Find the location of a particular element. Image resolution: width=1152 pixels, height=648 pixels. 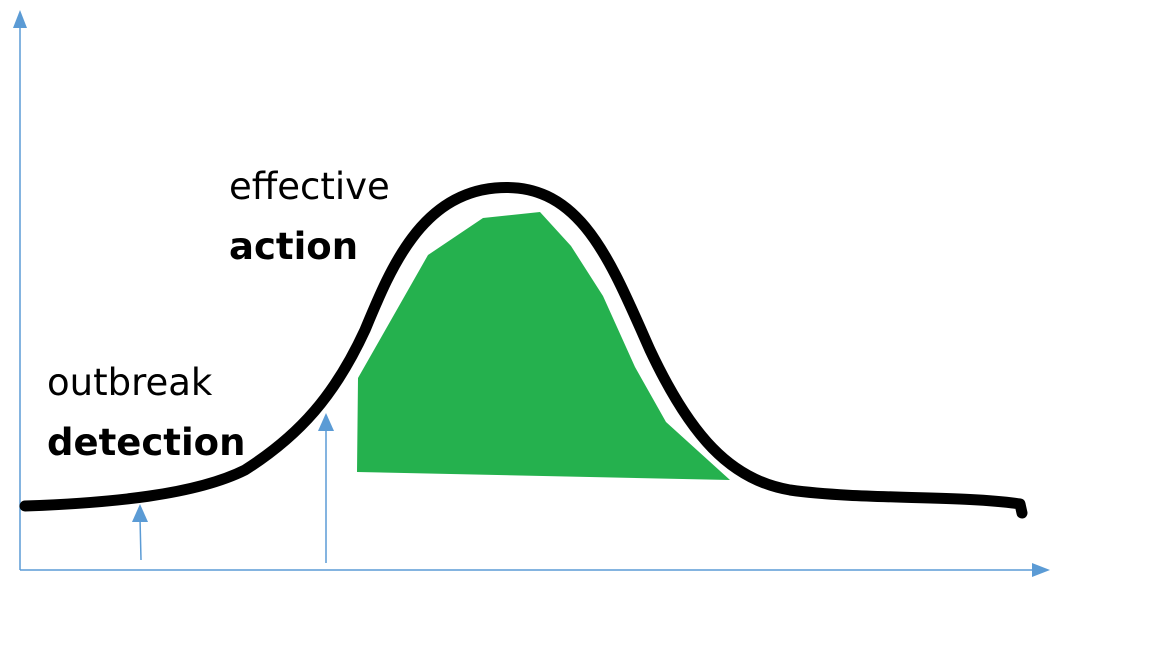

outbreak-detection-label-line2: detection is located at coordinates (146, 442).